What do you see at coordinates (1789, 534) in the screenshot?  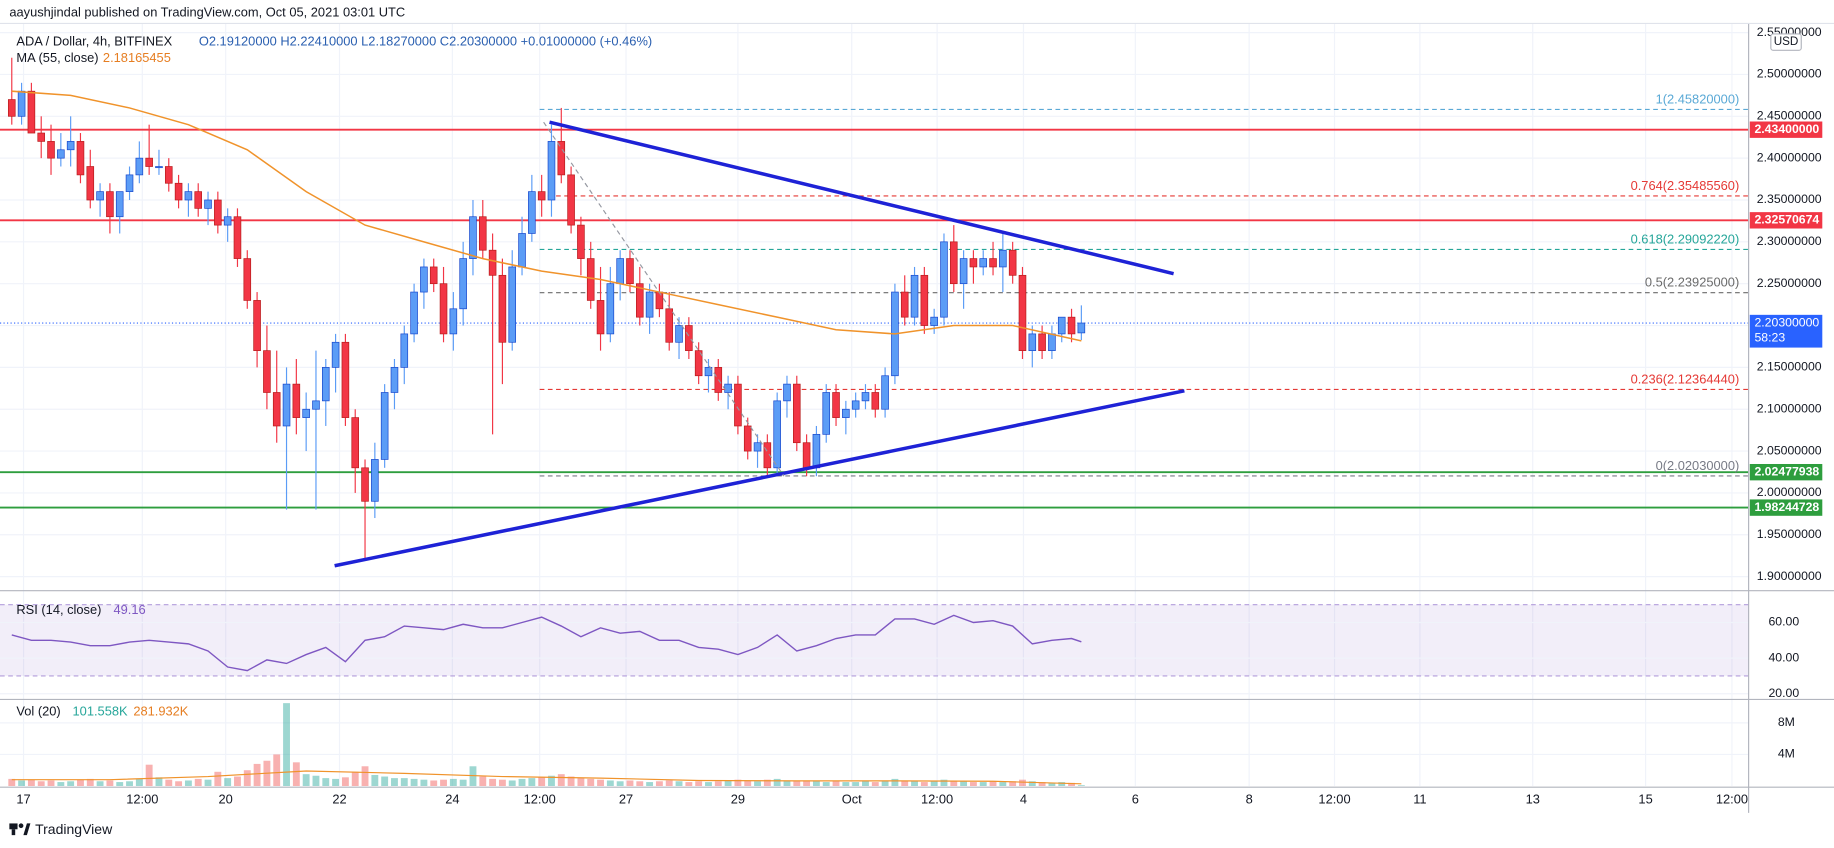 I see `y-tick-label: 1.95000000` at bounding box center [1789, 534].